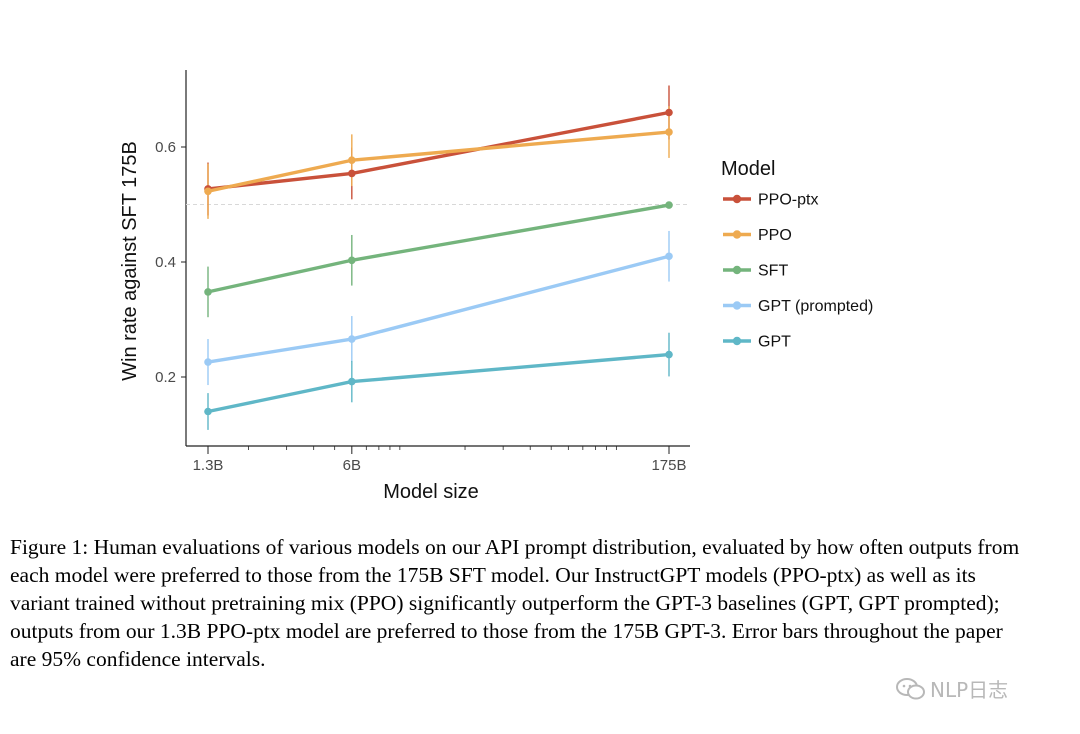  Describe the element at coordinates (165, 262) in the screenshot. I see `y-tick-label: 0.4` at that location.